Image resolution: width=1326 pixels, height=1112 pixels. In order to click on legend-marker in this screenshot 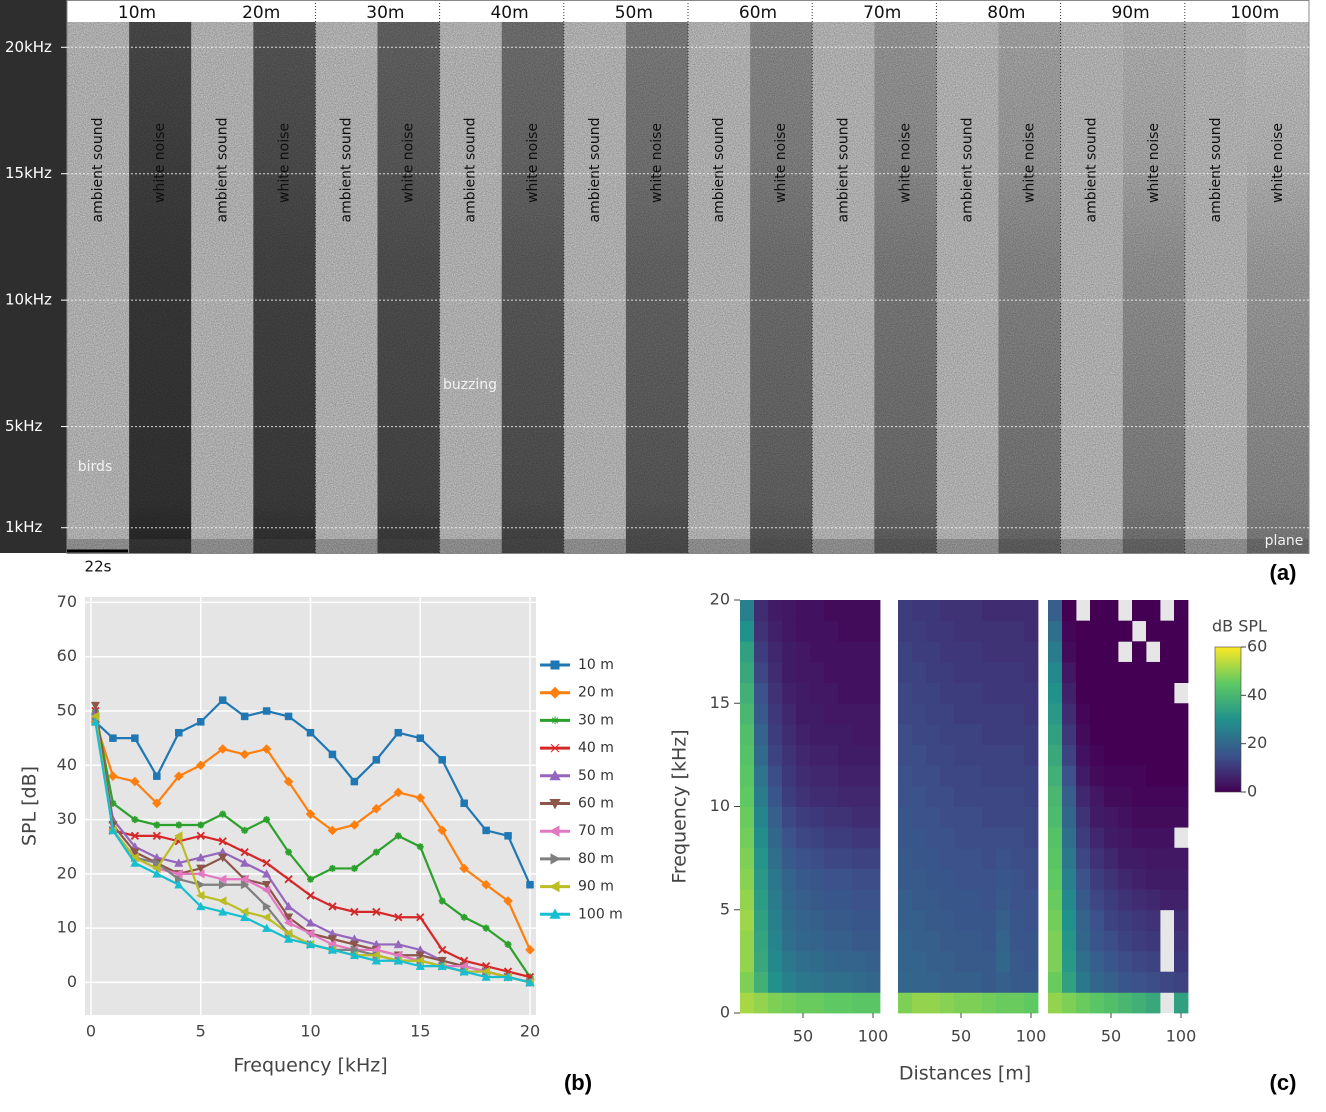, I will do `click(555, 804)`.